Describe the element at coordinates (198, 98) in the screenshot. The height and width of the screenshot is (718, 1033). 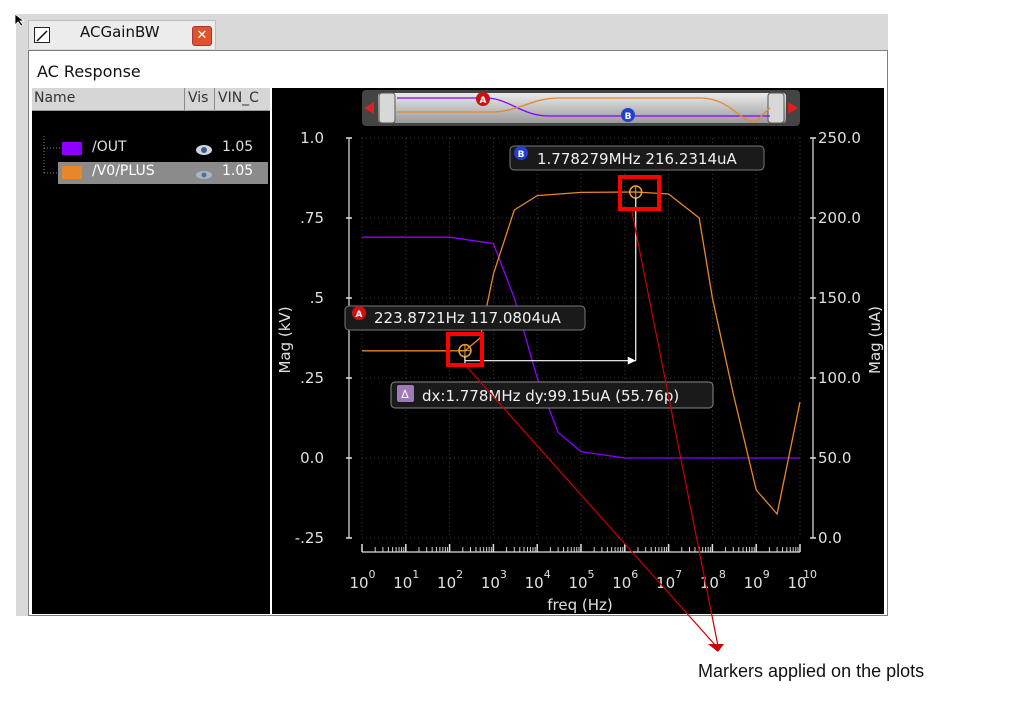
I see `column-header-vis: Vis` at that location.